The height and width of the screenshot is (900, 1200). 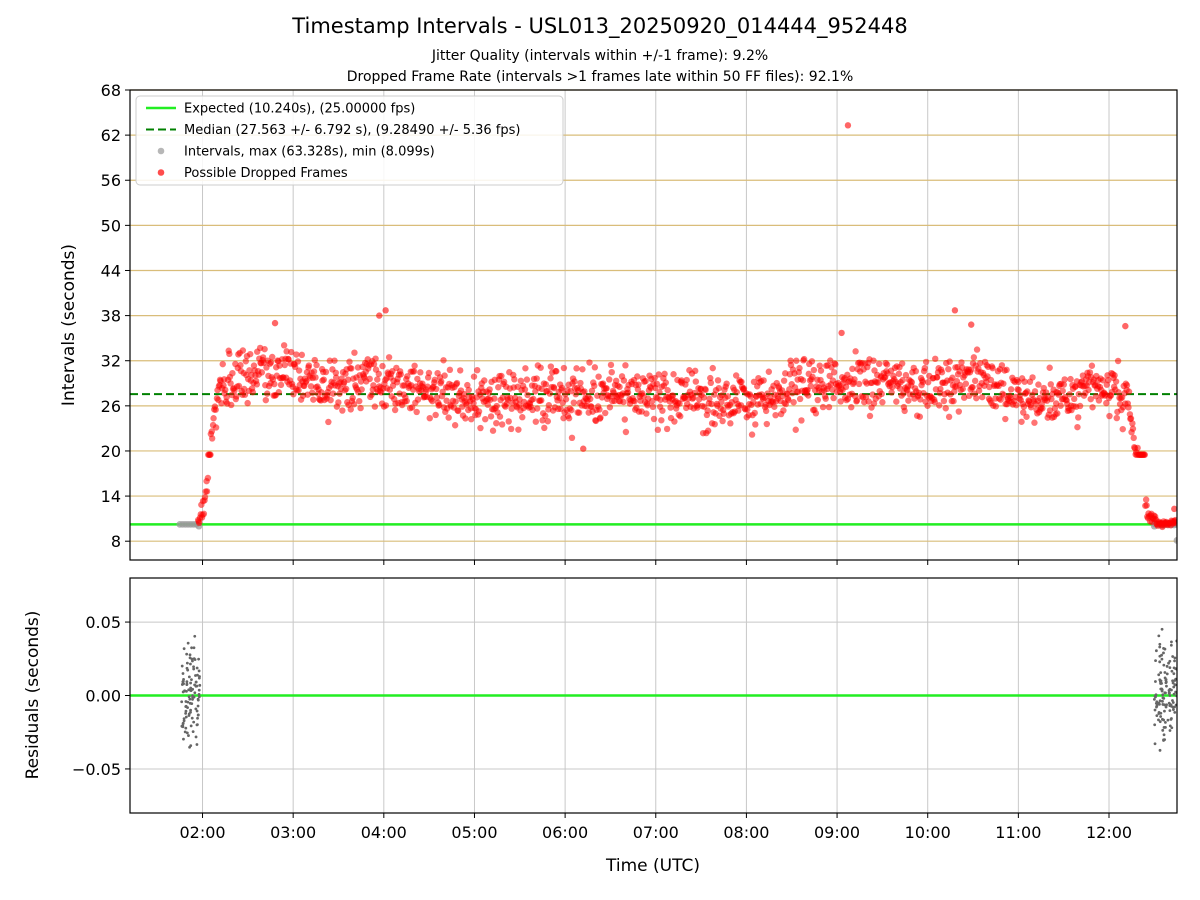 What do you see at coordinates (656, 832) in the screenshot?
I see `x-tick-label: 07:00` at bounding box center [656, 832].